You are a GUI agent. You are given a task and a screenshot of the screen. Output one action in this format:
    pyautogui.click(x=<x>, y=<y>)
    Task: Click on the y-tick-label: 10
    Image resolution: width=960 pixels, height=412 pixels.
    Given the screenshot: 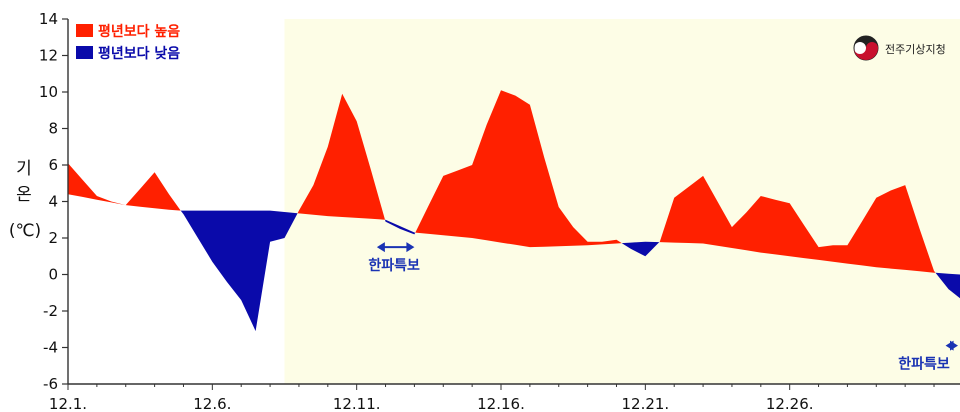 What is the action you would take?
    pyautogui.click(x=48, y=92)
    